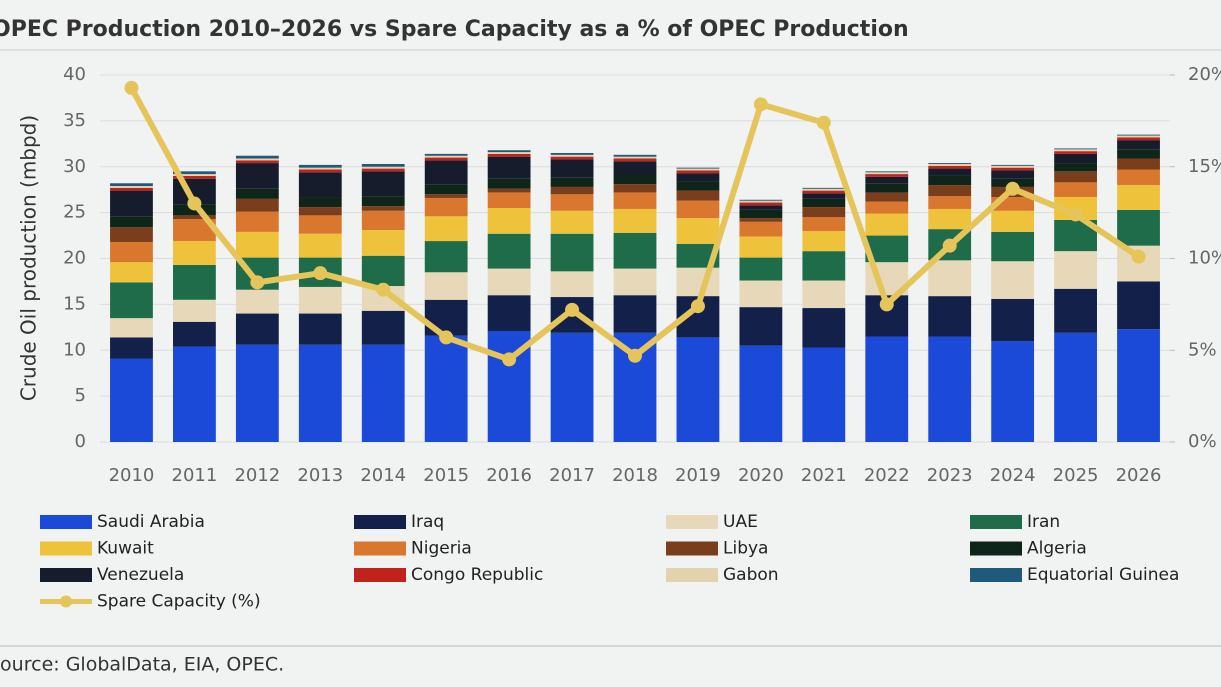 This screenshot has height=687, width=1221. I want to click on x-tick-label: 2023, so click(950, 475).